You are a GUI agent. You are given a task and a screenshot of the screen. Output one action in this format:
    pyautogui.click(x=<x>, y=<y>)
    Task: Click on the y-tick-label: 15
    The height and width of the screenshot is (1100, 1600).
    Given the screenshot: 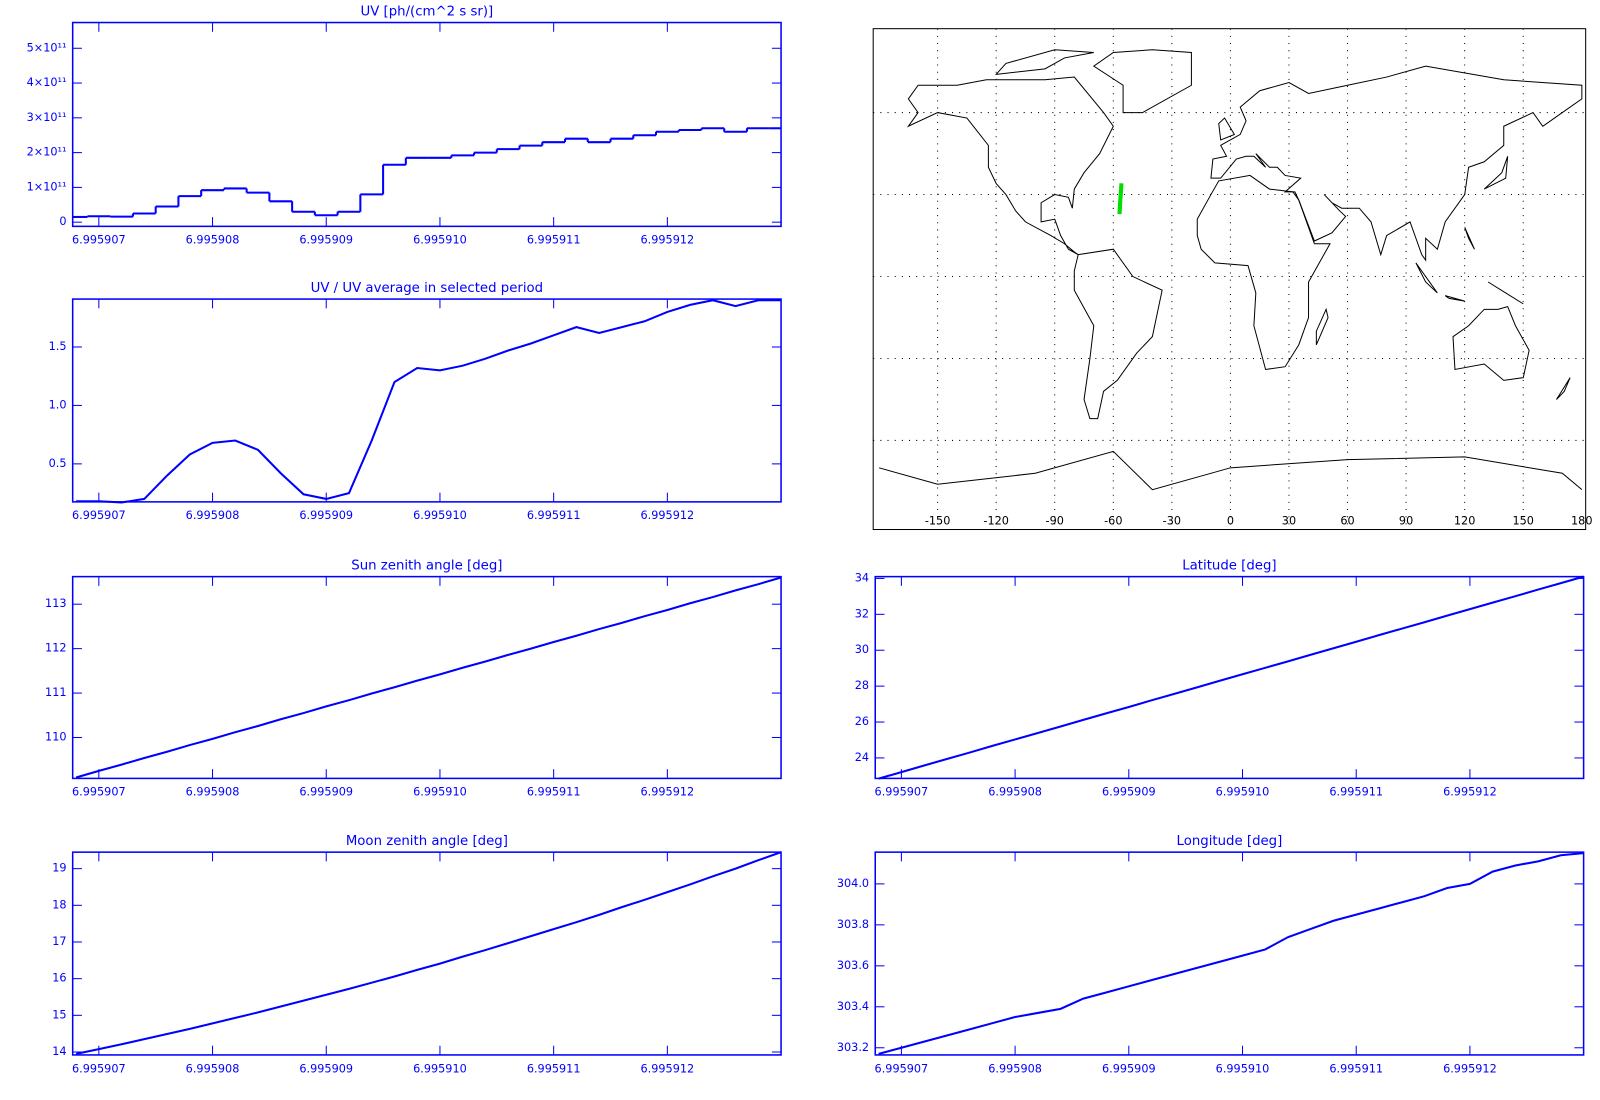 What is the action you would take?
    pyautogui.click(x=59, y=1014)
    